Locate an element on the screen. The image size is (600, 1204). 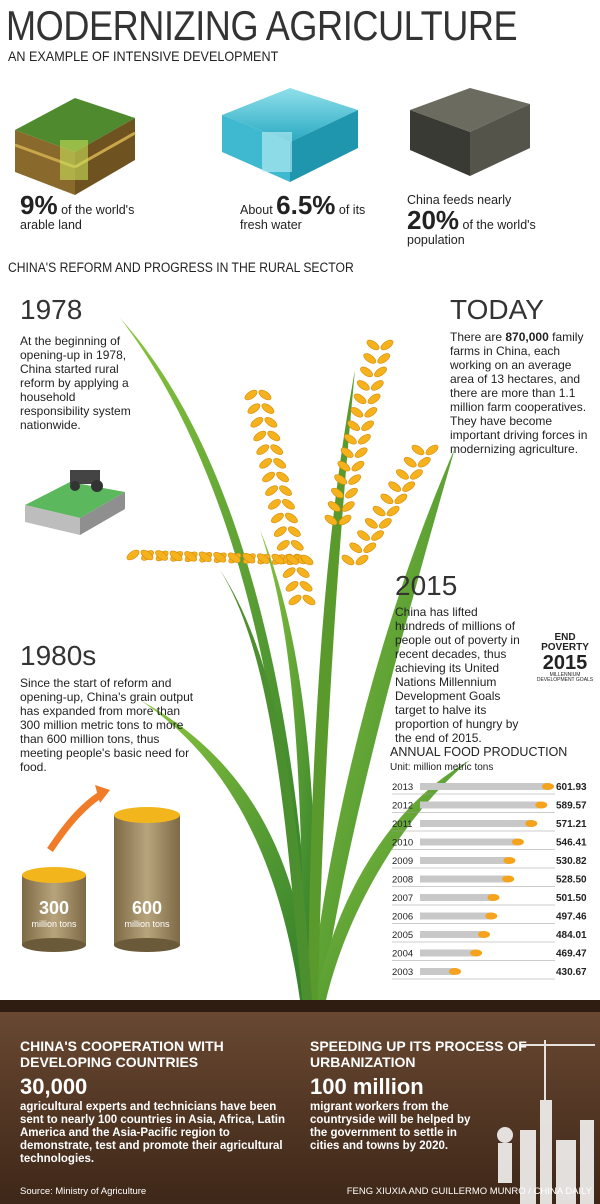
number: 30,000 is located at coordinates (54, 1086).